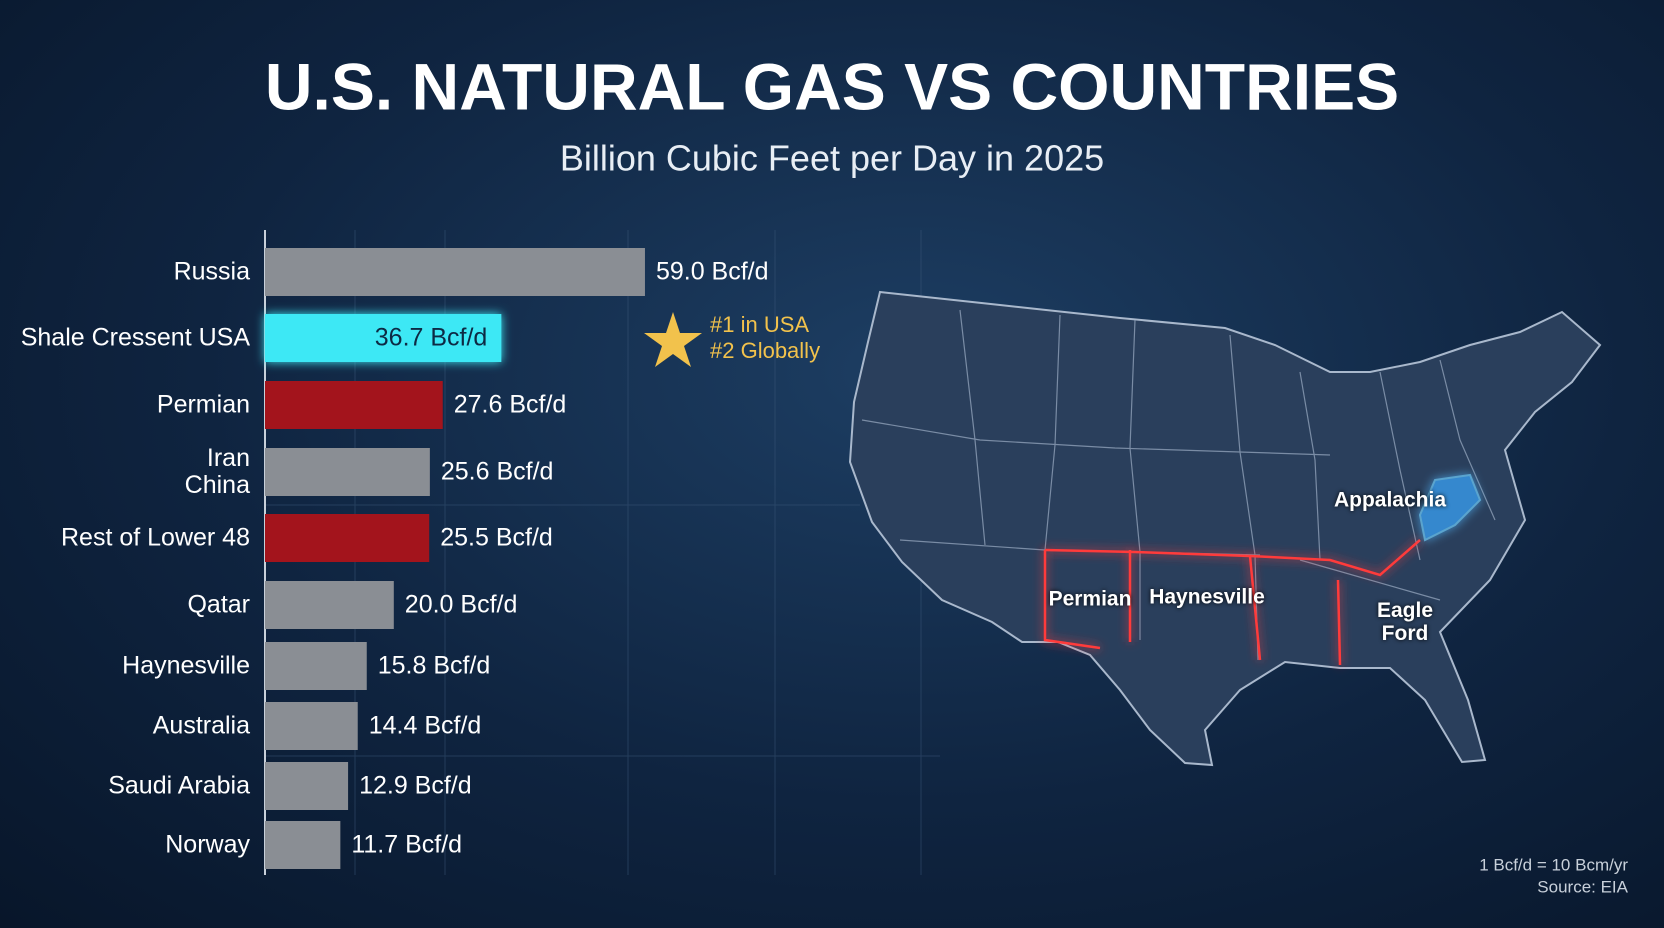  Describe the element at coordinates (434, 666) in the screenshot. I see `value-label: 15.8 Bcf/d` at that location.